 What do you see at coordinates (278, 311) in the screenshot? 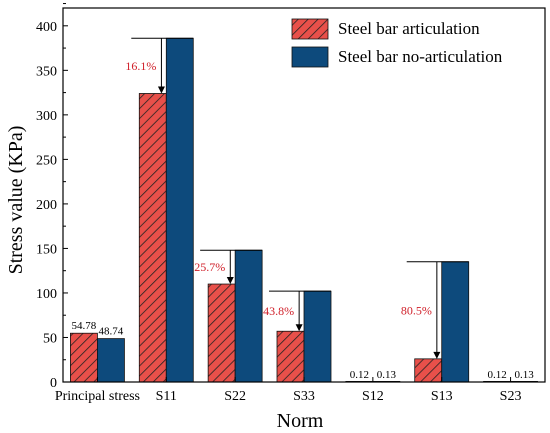
I see `reduction-label-3: 43.8%` at bounding box center [278, 311].